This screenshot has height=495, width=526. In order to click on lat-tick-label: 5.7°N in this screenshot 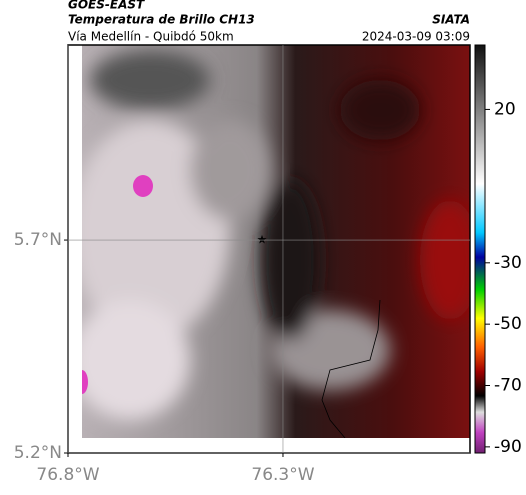, I will do `click(38, 240)`.